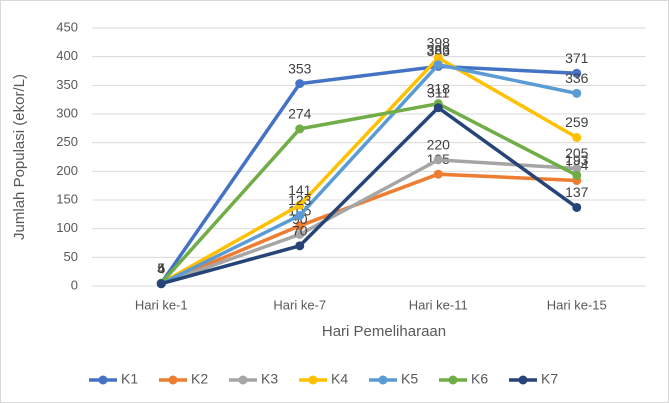  Describe the element at coordinates (67, 141) in the screenshot. I see `y-tick-label: 250` at that location.